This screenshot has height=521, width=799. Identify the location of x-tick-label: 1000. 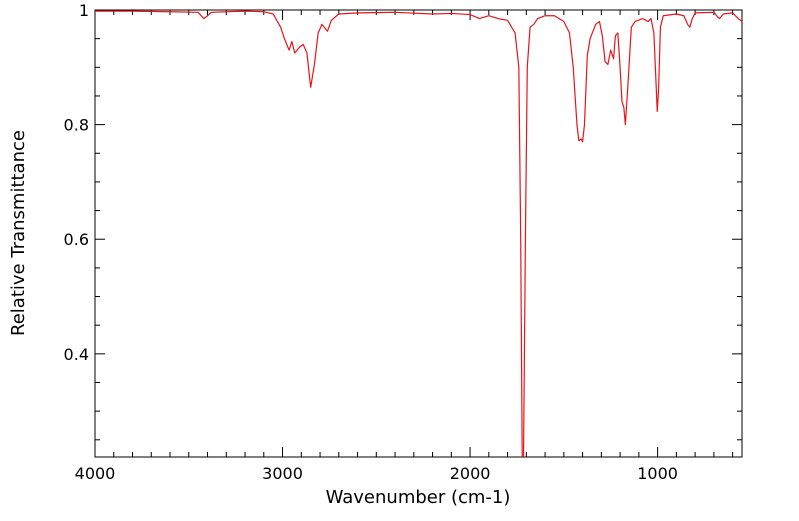
(657, 473).